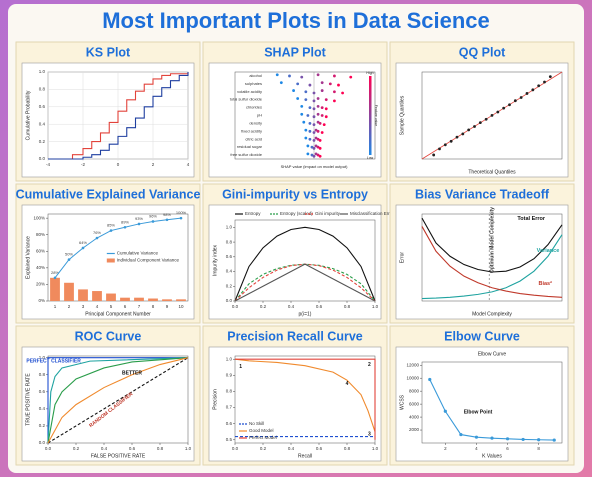 This screenshot has width=592, height=482. Describe the element at coordinates (246, 154) in the screenshot. I see `feature-label: free sulfur dioxide` at that location.